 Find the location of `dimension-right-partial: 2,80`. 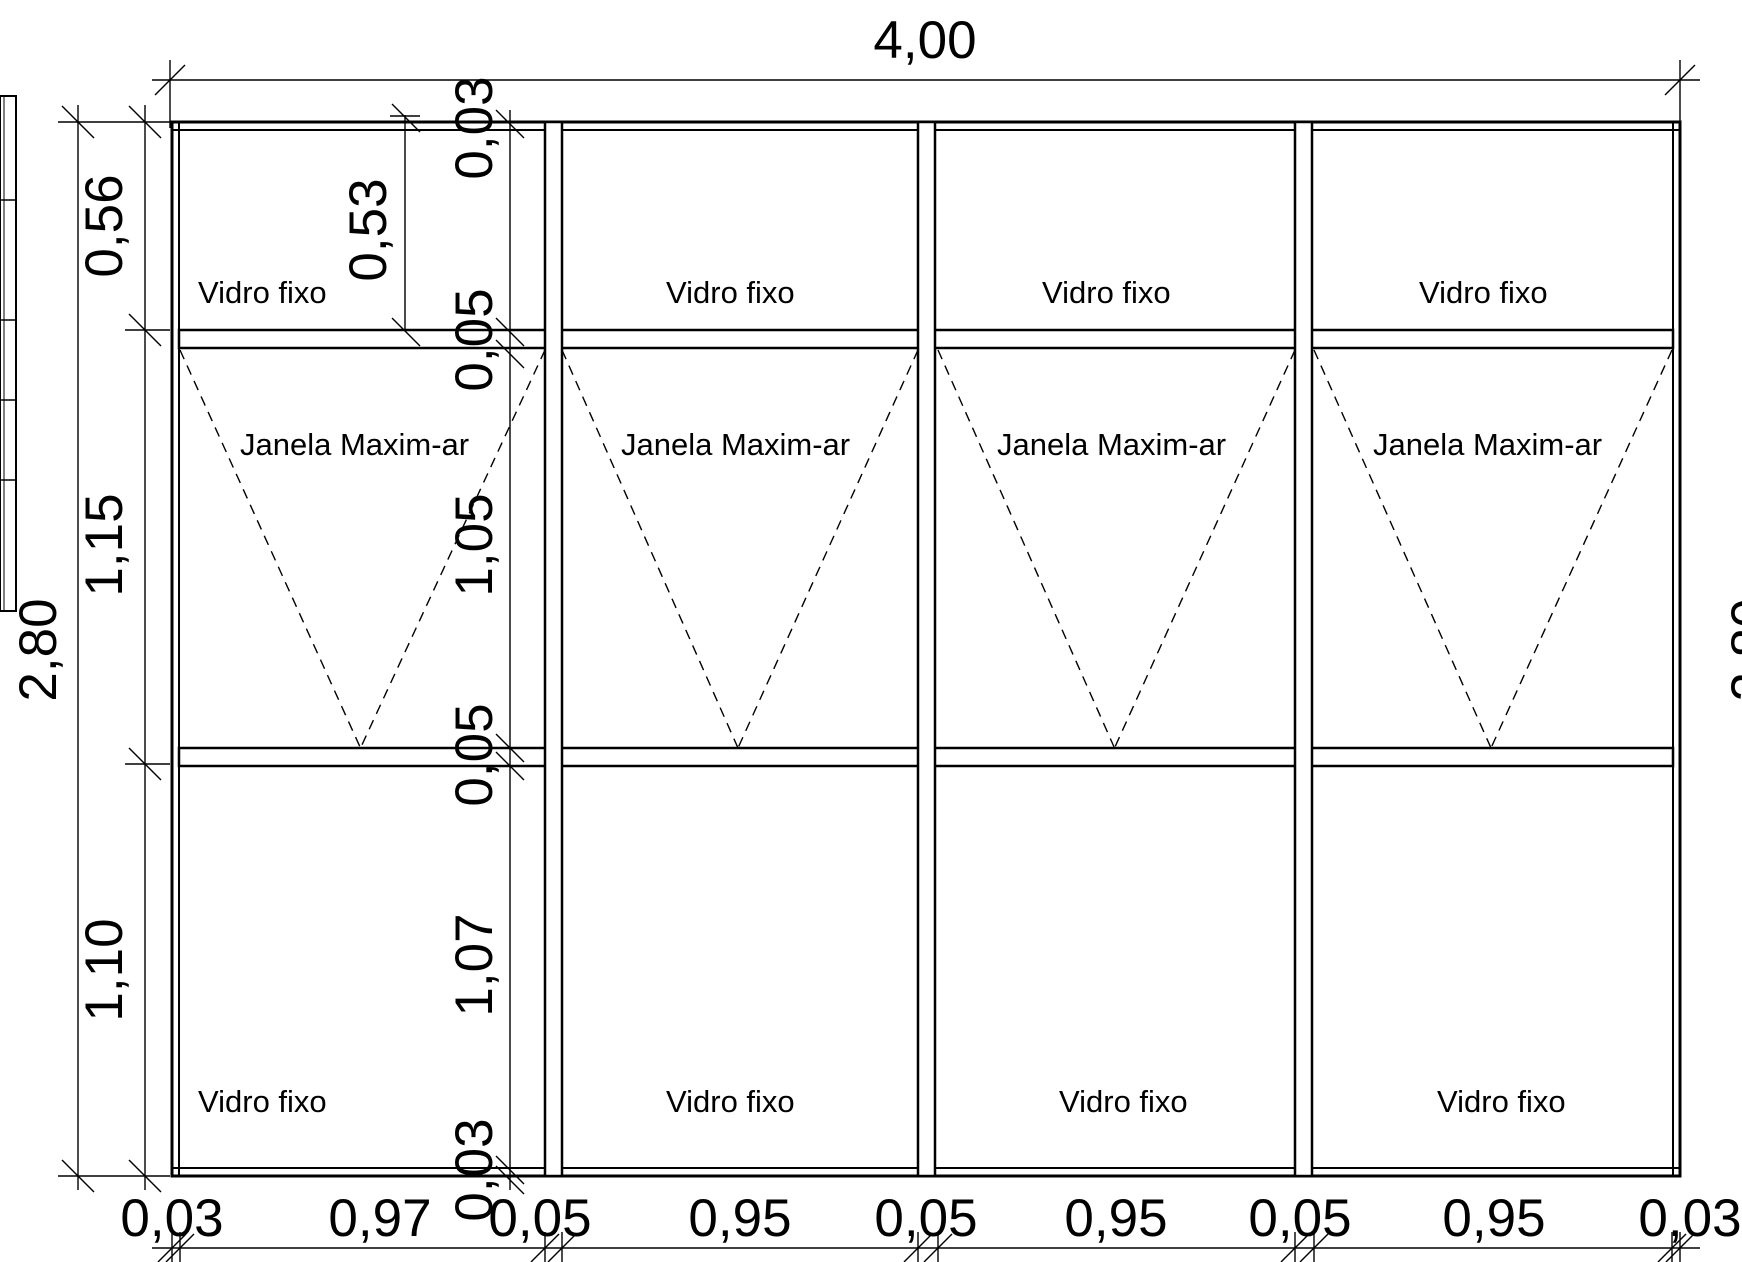

dimension-right-partial: 2,80 is located at coordinates (1731, 649).